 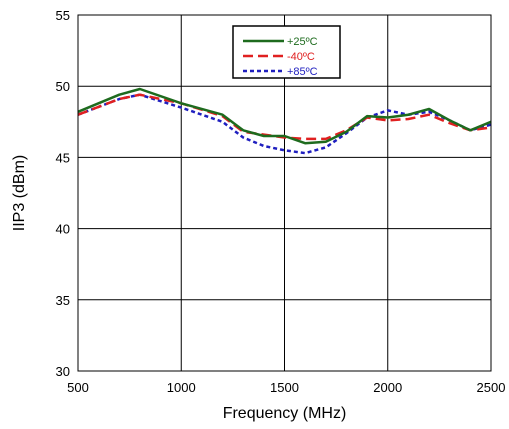 I want to click on x-axis-title: Frequency (MHz), so click(x=285, y=413).